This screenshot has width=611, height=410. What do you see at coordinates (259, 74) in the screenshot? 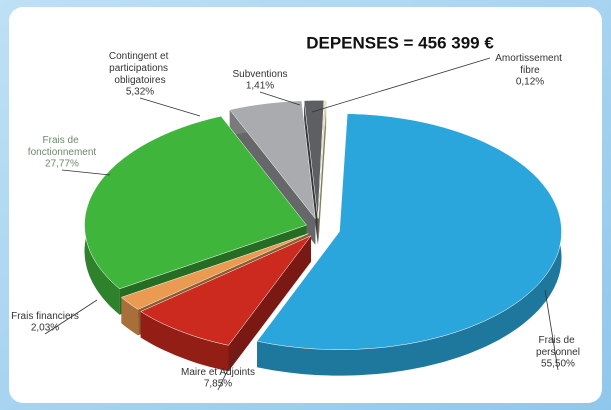
I see `label-name: Subventions` at bounding box center [259, 74].